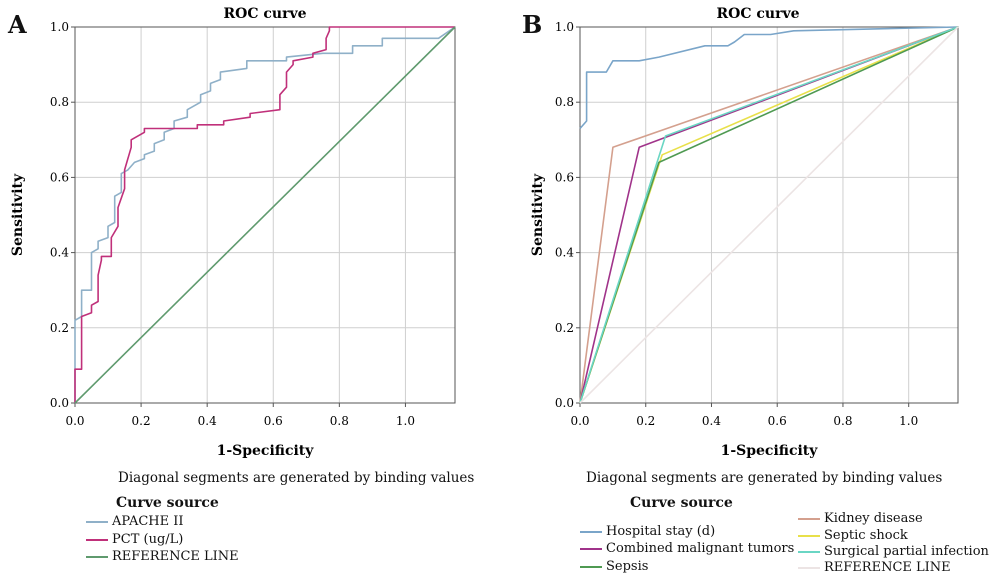  Describe the element at coordinates (906, 551) in the screenshot. I see `legend-label: Surgical partial infection` at that location.